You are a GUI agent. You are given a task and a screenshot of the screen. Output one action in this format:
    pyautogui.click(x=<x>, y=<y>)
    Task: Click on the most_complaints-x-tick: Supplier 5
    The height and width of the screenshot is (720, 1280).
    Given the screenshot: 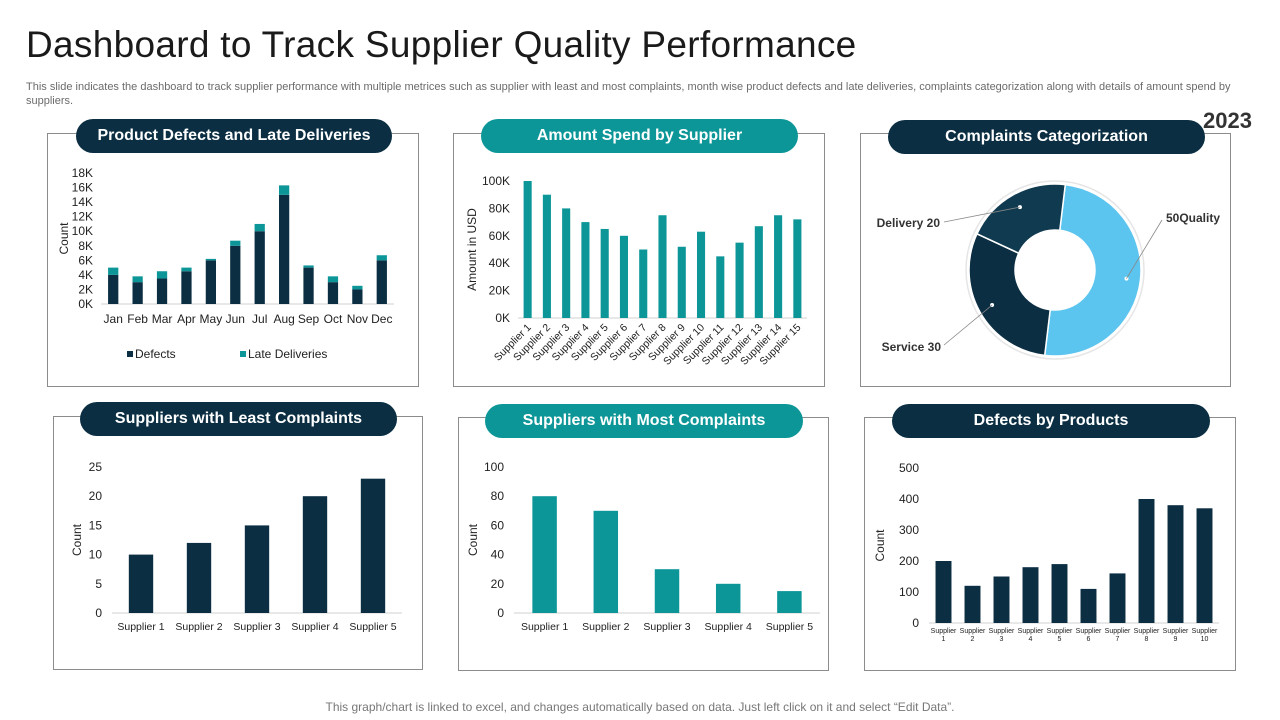 What is the action you would take?
    pyautogui.click(x=789, y=627)
    